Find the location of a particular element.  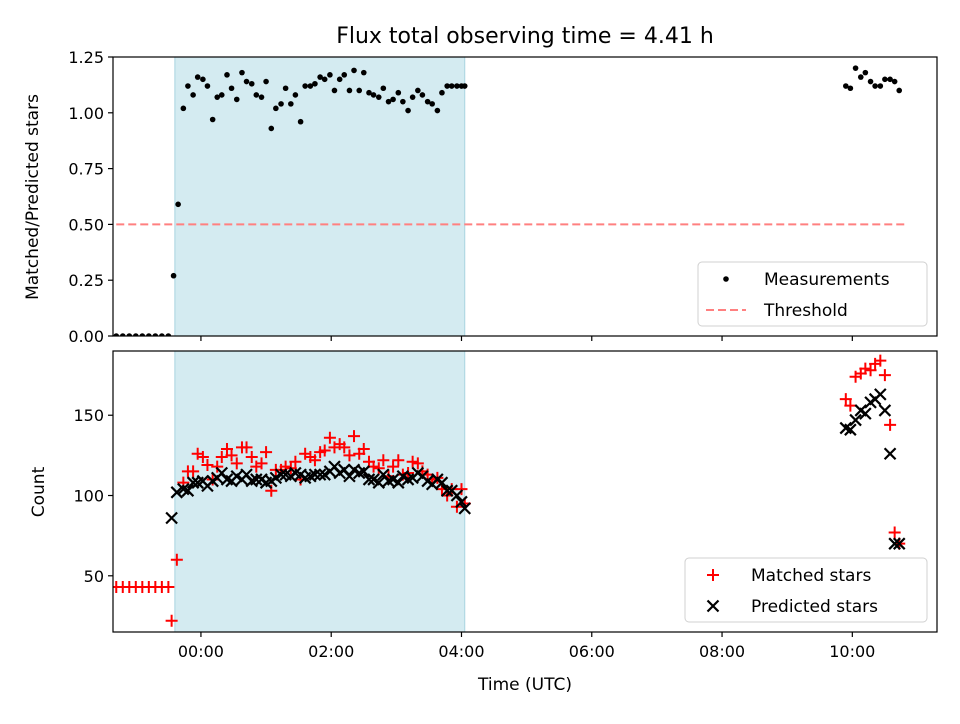

y-tick-label: 0.25 is located at coordinates (86, 280).